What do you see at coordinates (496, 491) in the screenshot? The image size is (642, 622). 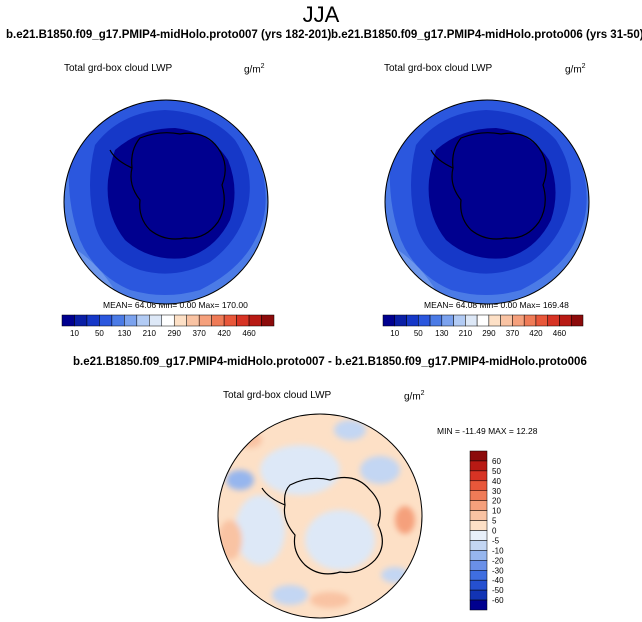 I see `panel-3-colorbar-tick-label: 30` at bounding box center [496, 491].